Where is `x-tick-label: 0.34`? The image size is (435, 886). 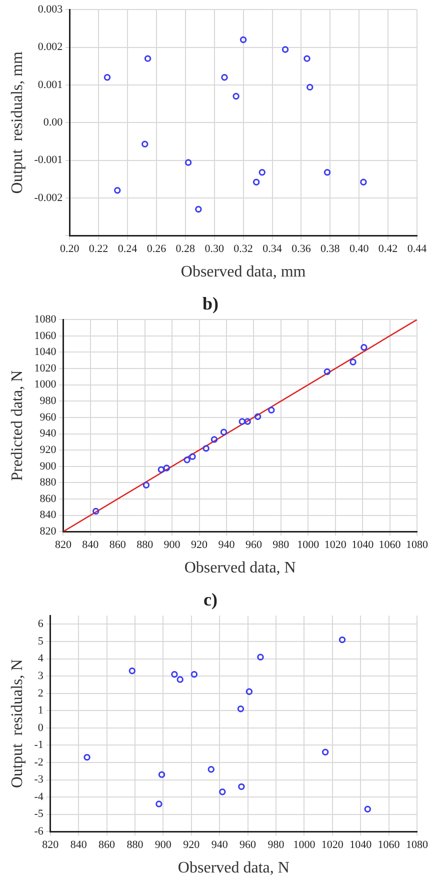
x-tick-label: 0.34 is located at coordinates (272, 249).